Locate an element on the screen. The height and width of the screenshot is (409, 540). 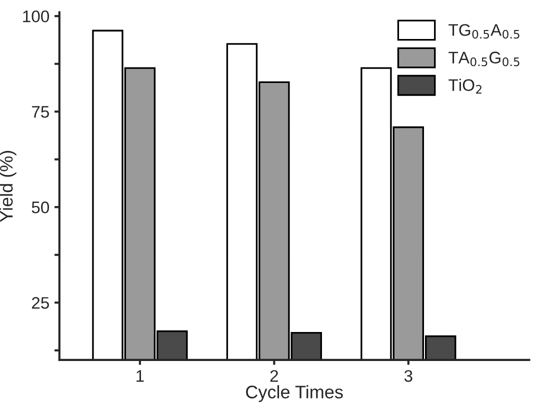
y-tick-label: 50 is located at coordinates (41, 208).